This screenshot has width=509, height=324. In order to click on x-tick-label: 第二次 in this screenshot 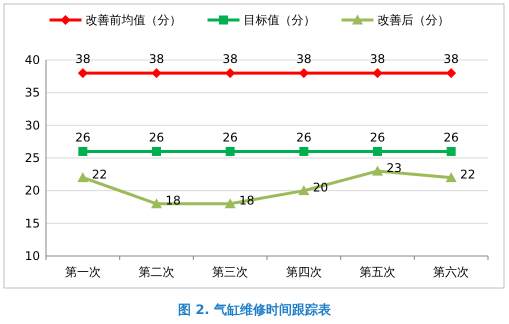, I will do `click(156, 272)`.